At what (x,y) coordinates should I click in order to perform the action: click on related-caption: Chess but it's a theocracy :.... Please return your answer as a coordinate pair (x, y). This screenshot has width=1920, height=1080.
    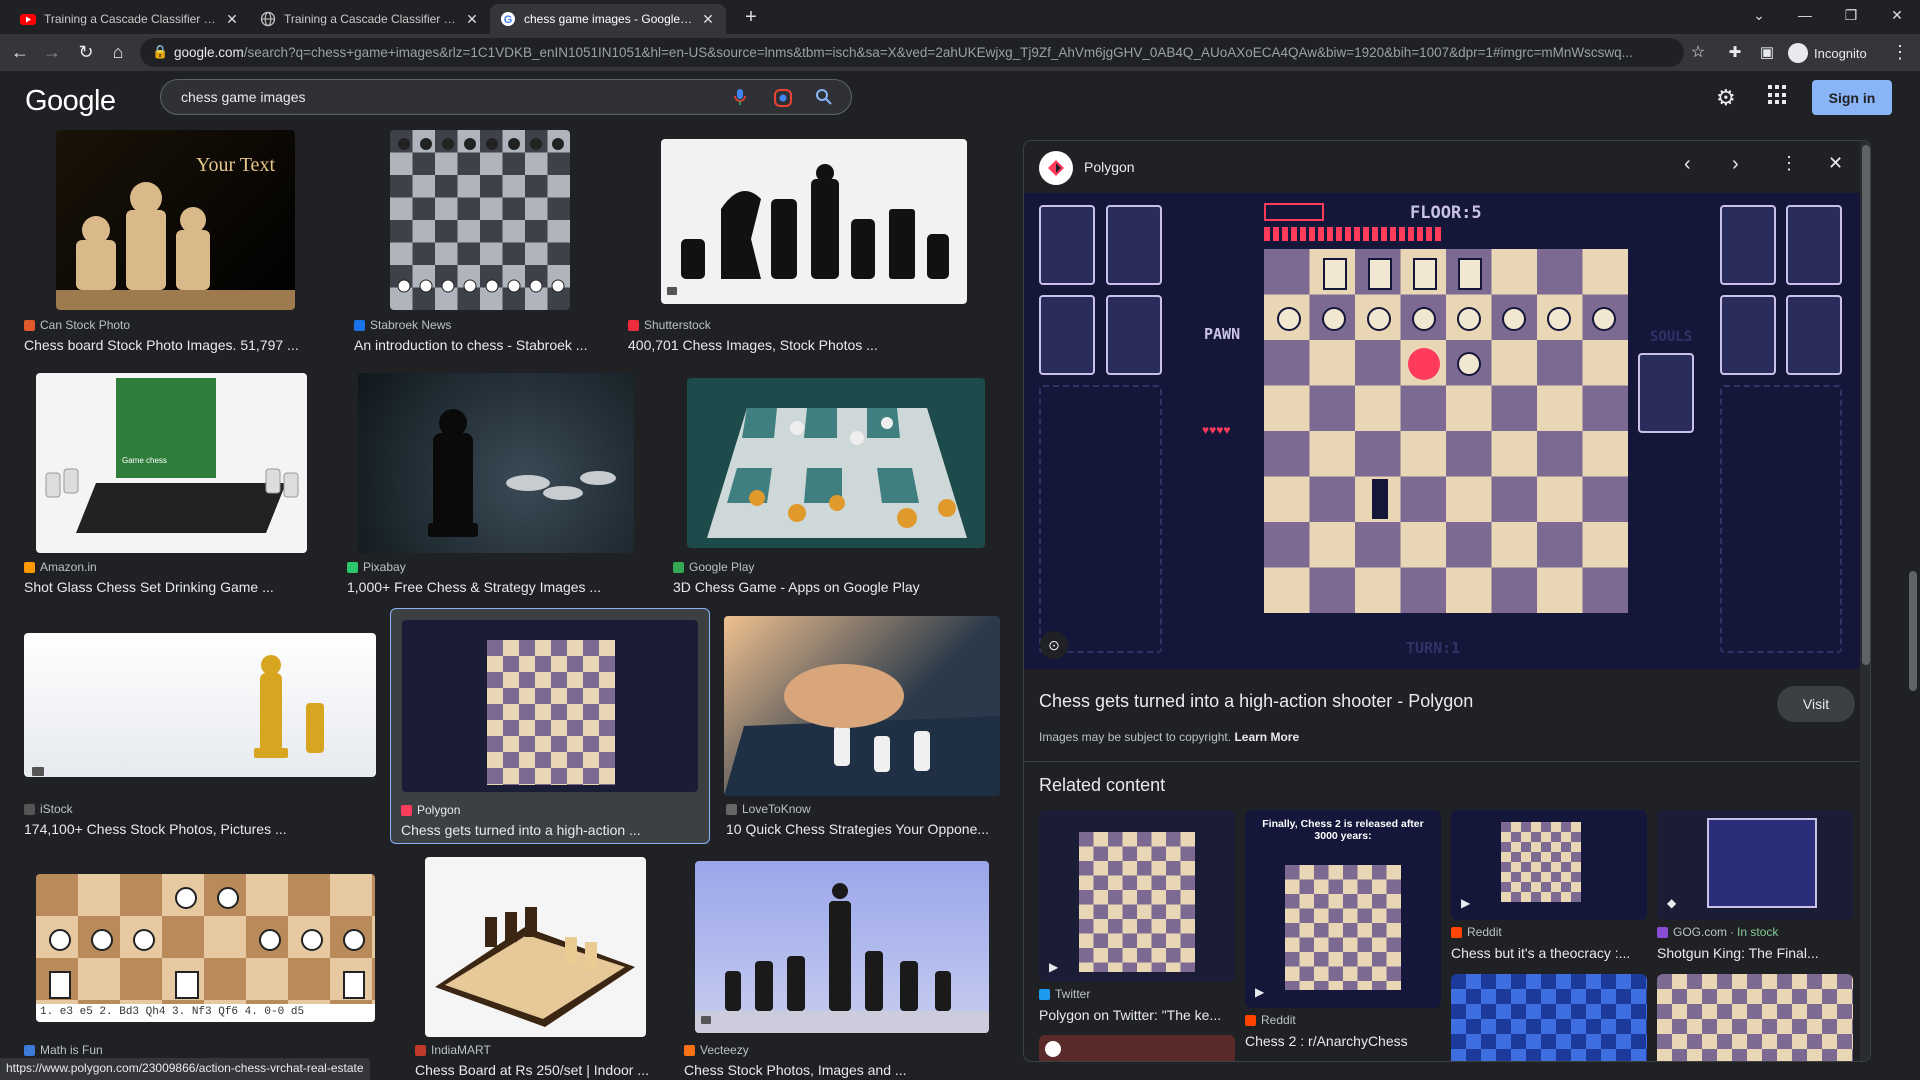
    Looking at the image, I should click on (1541, 953).